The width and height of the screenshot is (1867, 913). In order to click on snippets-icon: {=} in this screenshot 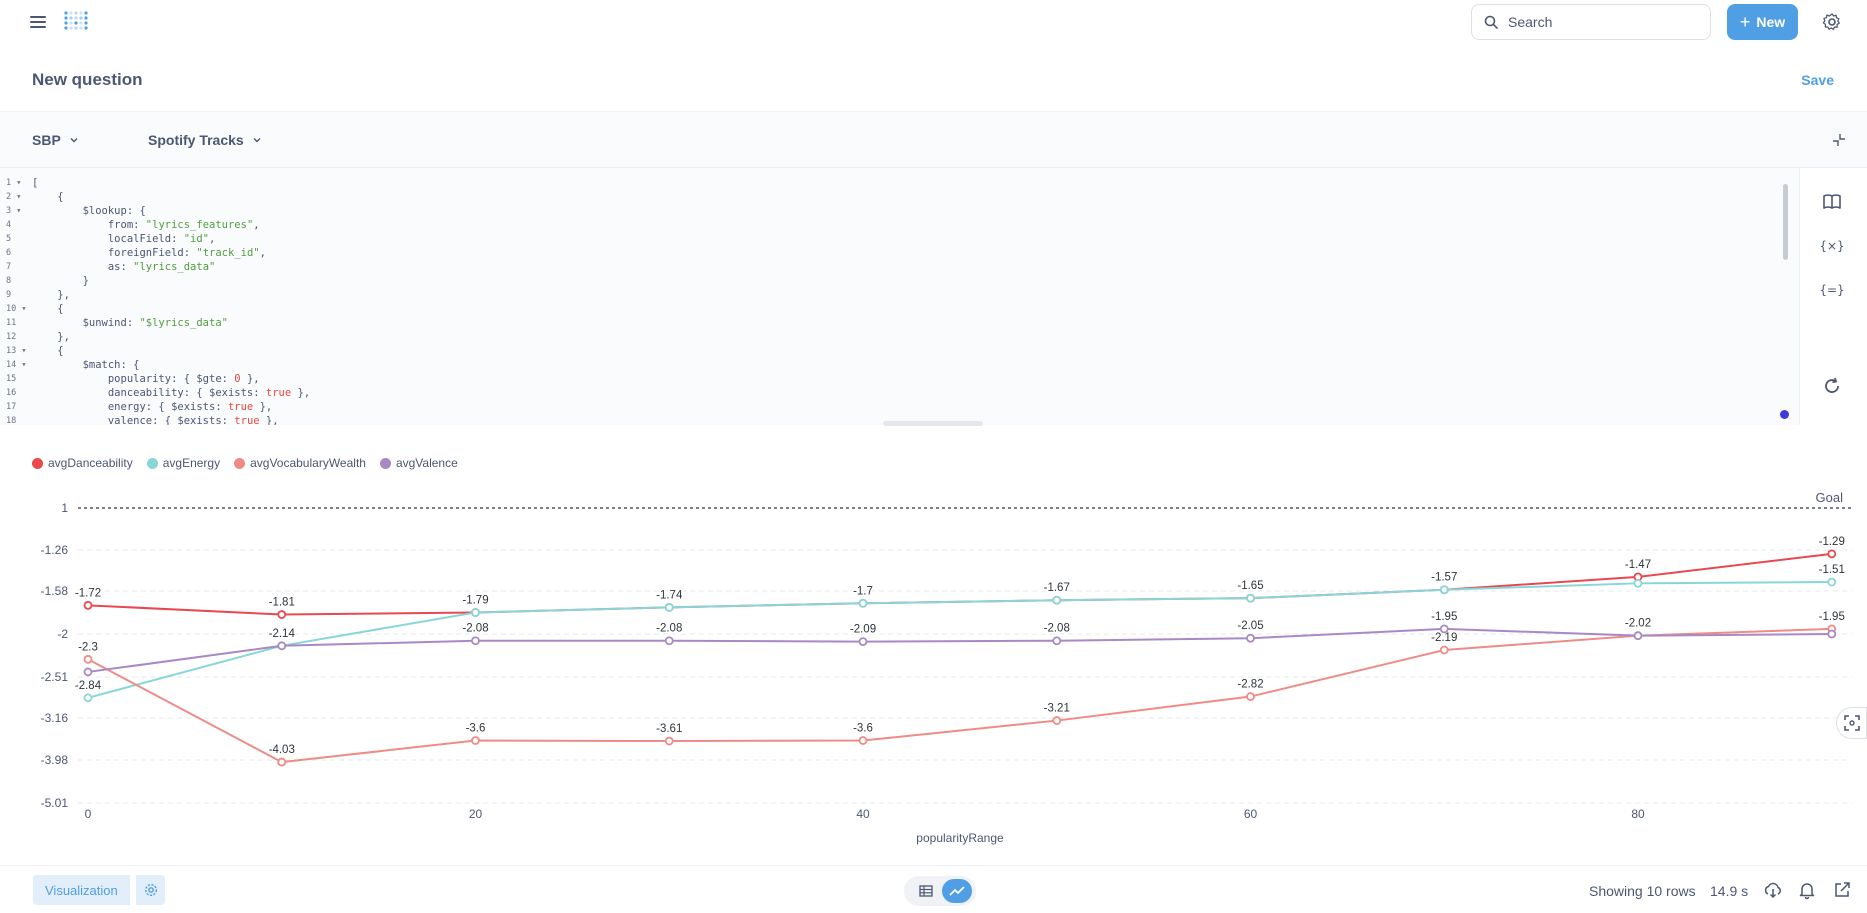, I will do `click(1832, 290)`.